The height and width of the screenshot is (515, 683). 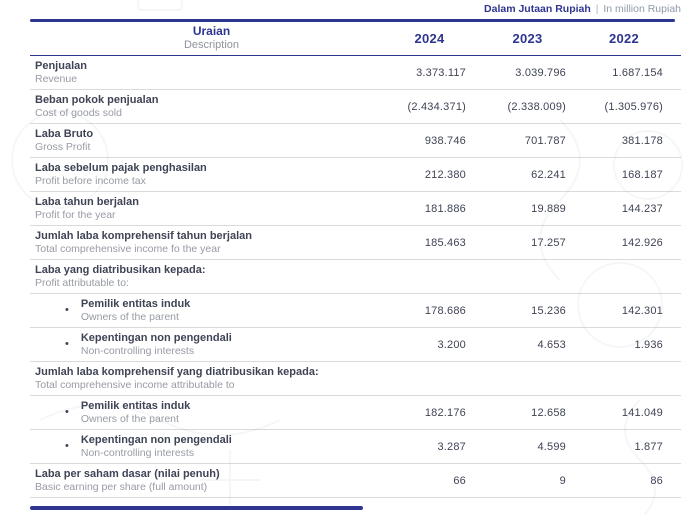 What do you see at coordinates (211, 140) in the screenshot?
I see `row-description: • Laba Bruto Gross Profit` at bounding box center [211, 140].